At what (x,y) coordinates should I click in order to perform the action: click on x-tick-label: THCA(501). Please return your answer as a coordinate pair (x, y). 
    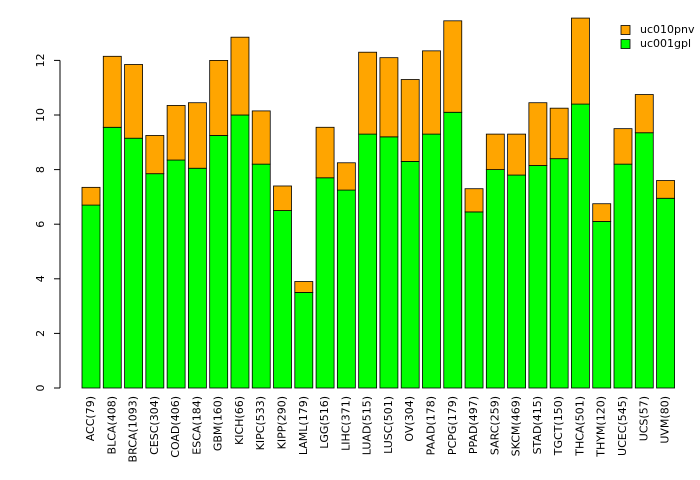
    Looking at the image, I should click on (579, 426).